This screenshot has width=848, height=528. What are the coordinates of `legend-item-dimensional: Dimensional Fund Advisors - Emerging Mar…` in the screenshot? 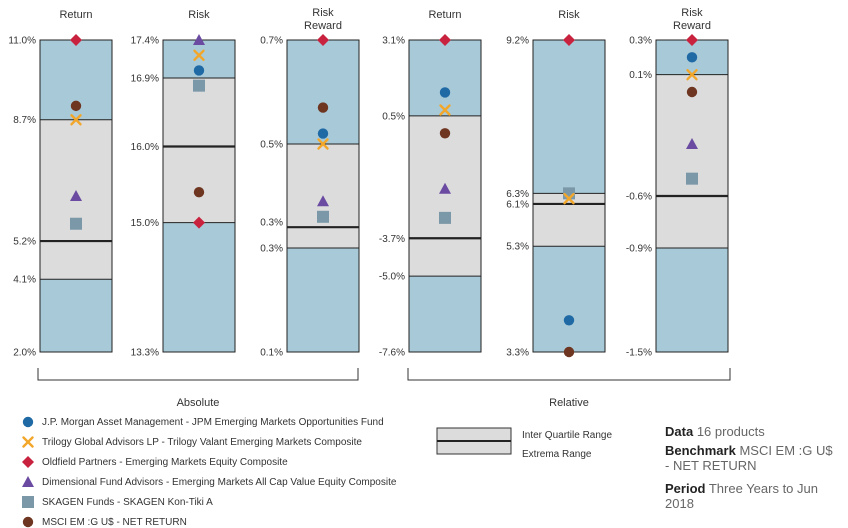 It's located at (209, 482).